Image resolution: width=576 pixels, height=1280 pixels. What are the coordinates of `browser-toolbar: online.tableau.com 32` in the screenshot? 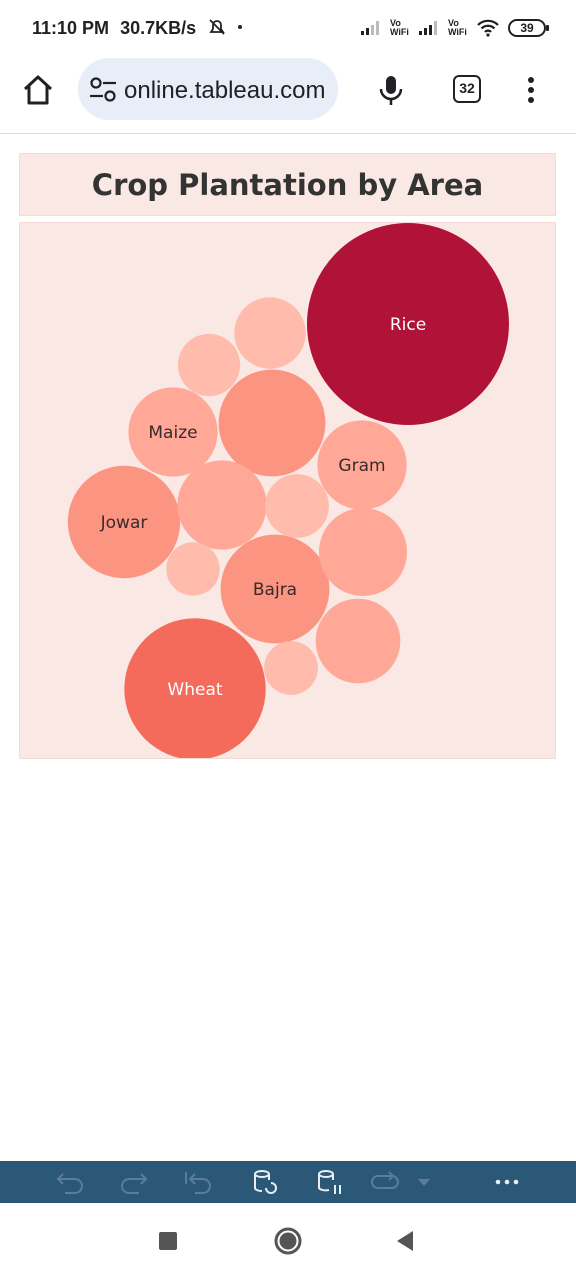 It's located at (288, 95).